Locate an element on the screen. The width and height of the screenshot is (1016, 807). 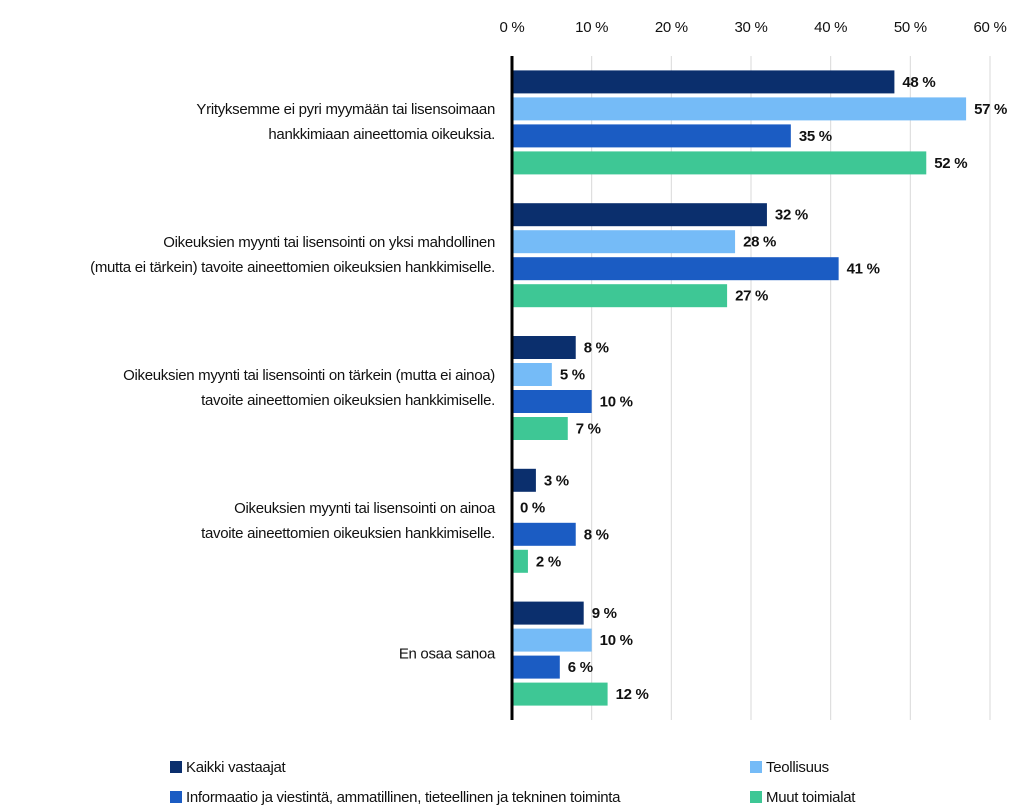
data-label: 48 % is located at coordinates (918, 82).